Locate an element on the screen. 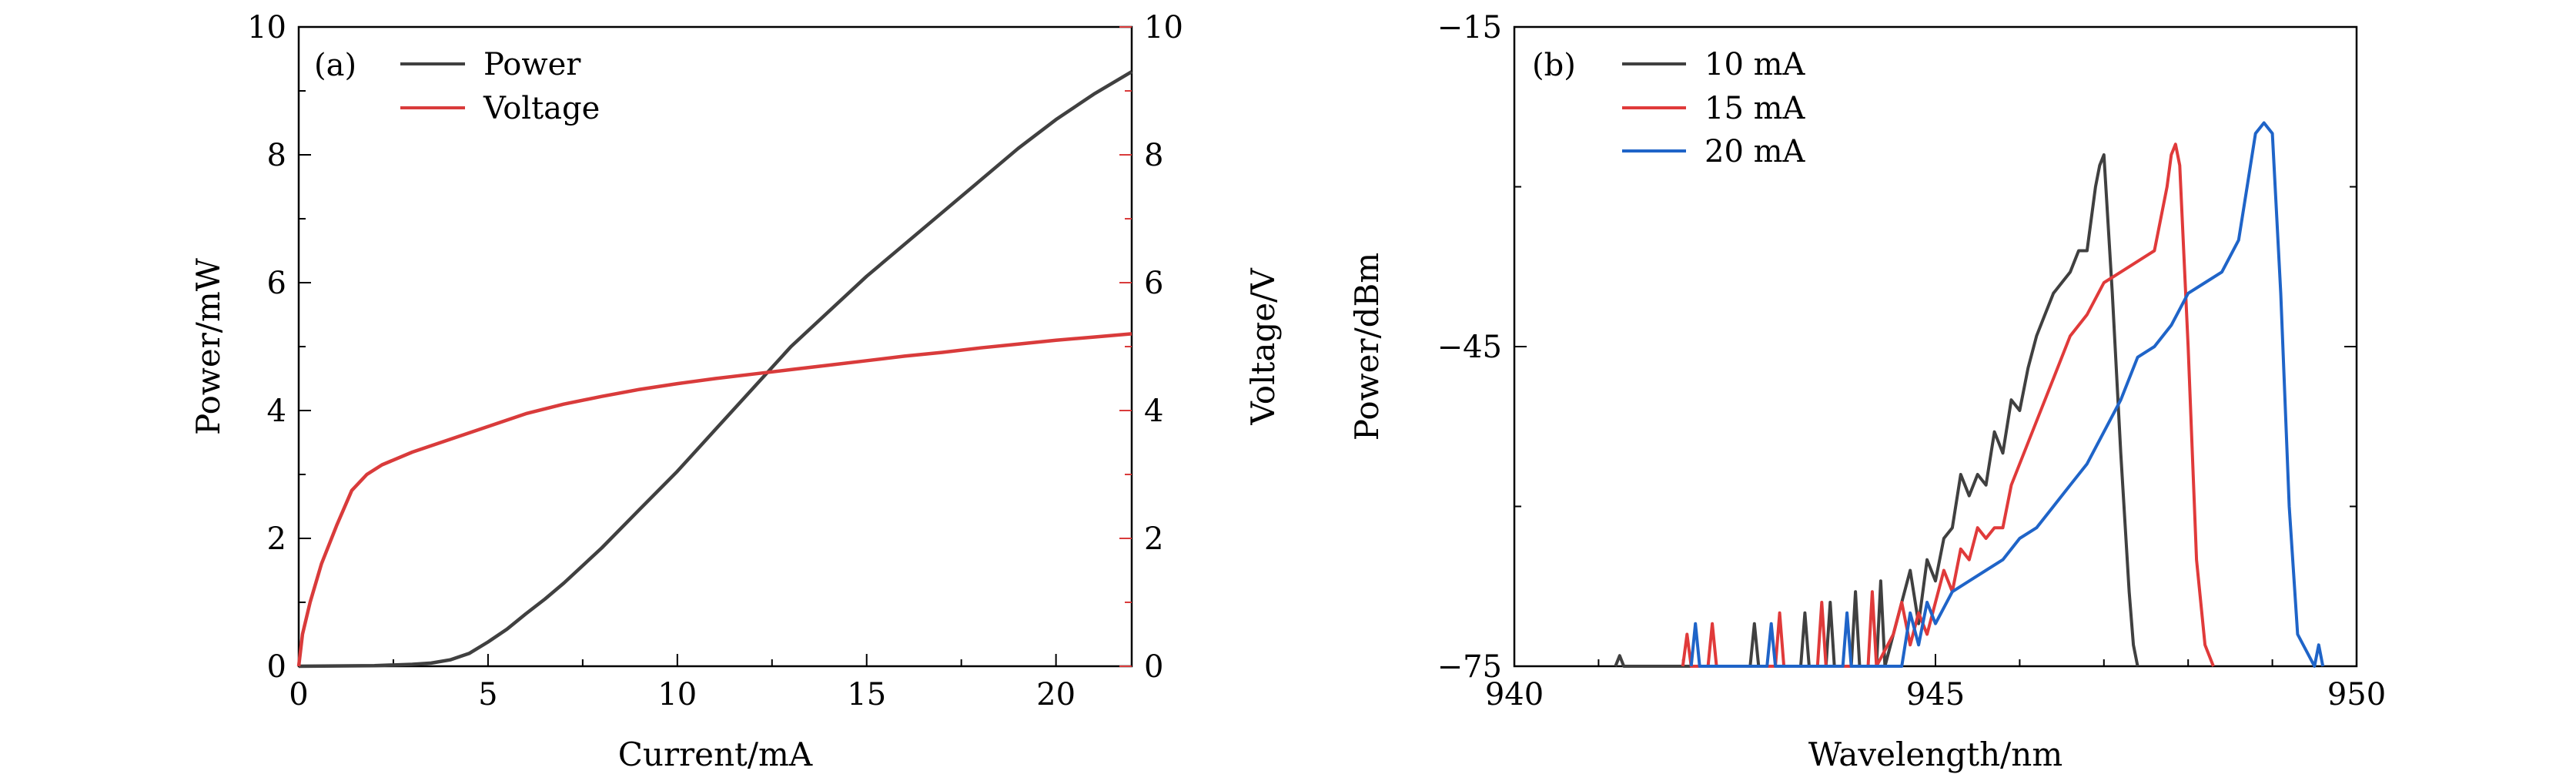 This screenshot has height=781, width=2576. panel-b-legend: 10 mA 15 mA 20 mA is located at coordinates (1714, 108).